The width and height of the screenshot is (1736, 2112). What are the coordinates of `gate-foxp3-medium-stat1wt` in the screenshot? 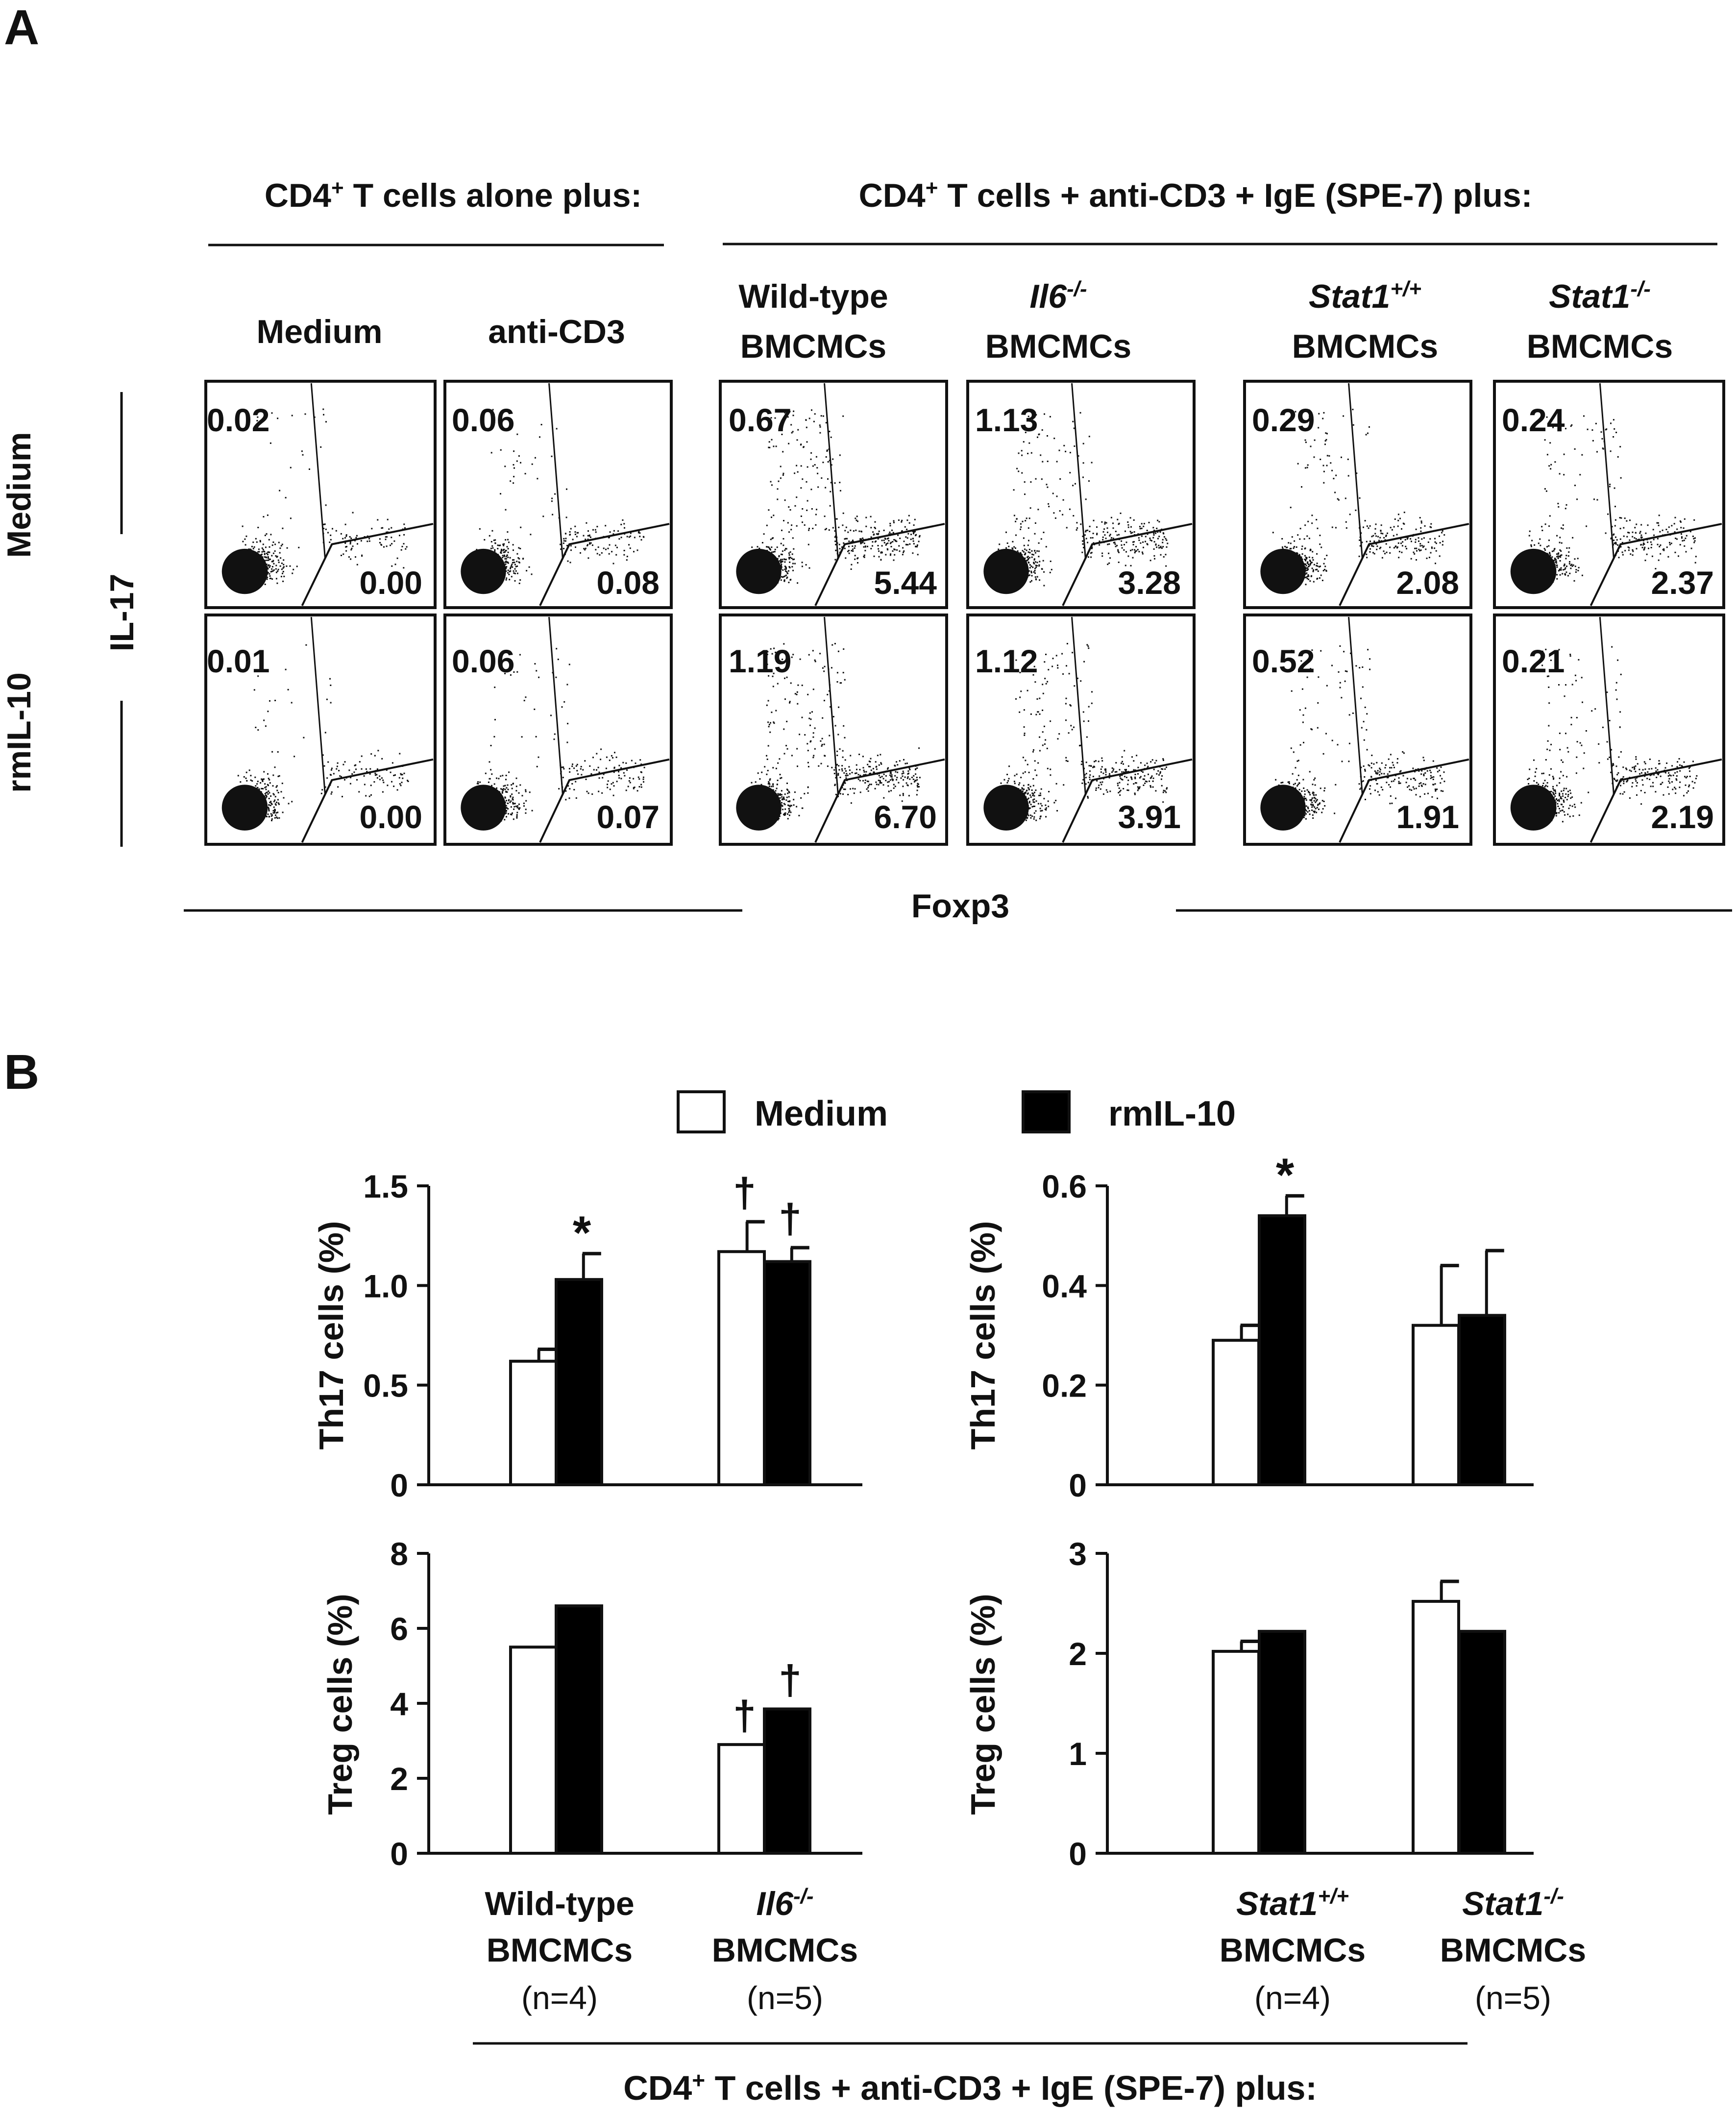 It's located at (1404, 564).